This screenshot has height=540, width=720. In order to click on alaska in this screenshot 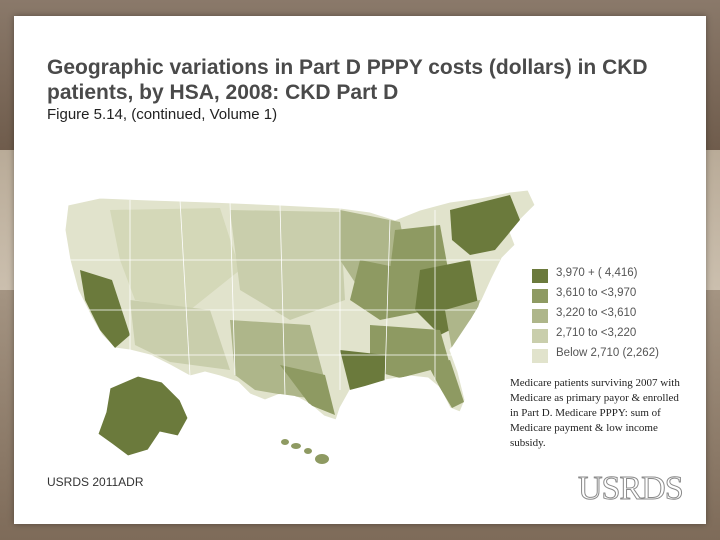, I will do `click(143, 416)`.